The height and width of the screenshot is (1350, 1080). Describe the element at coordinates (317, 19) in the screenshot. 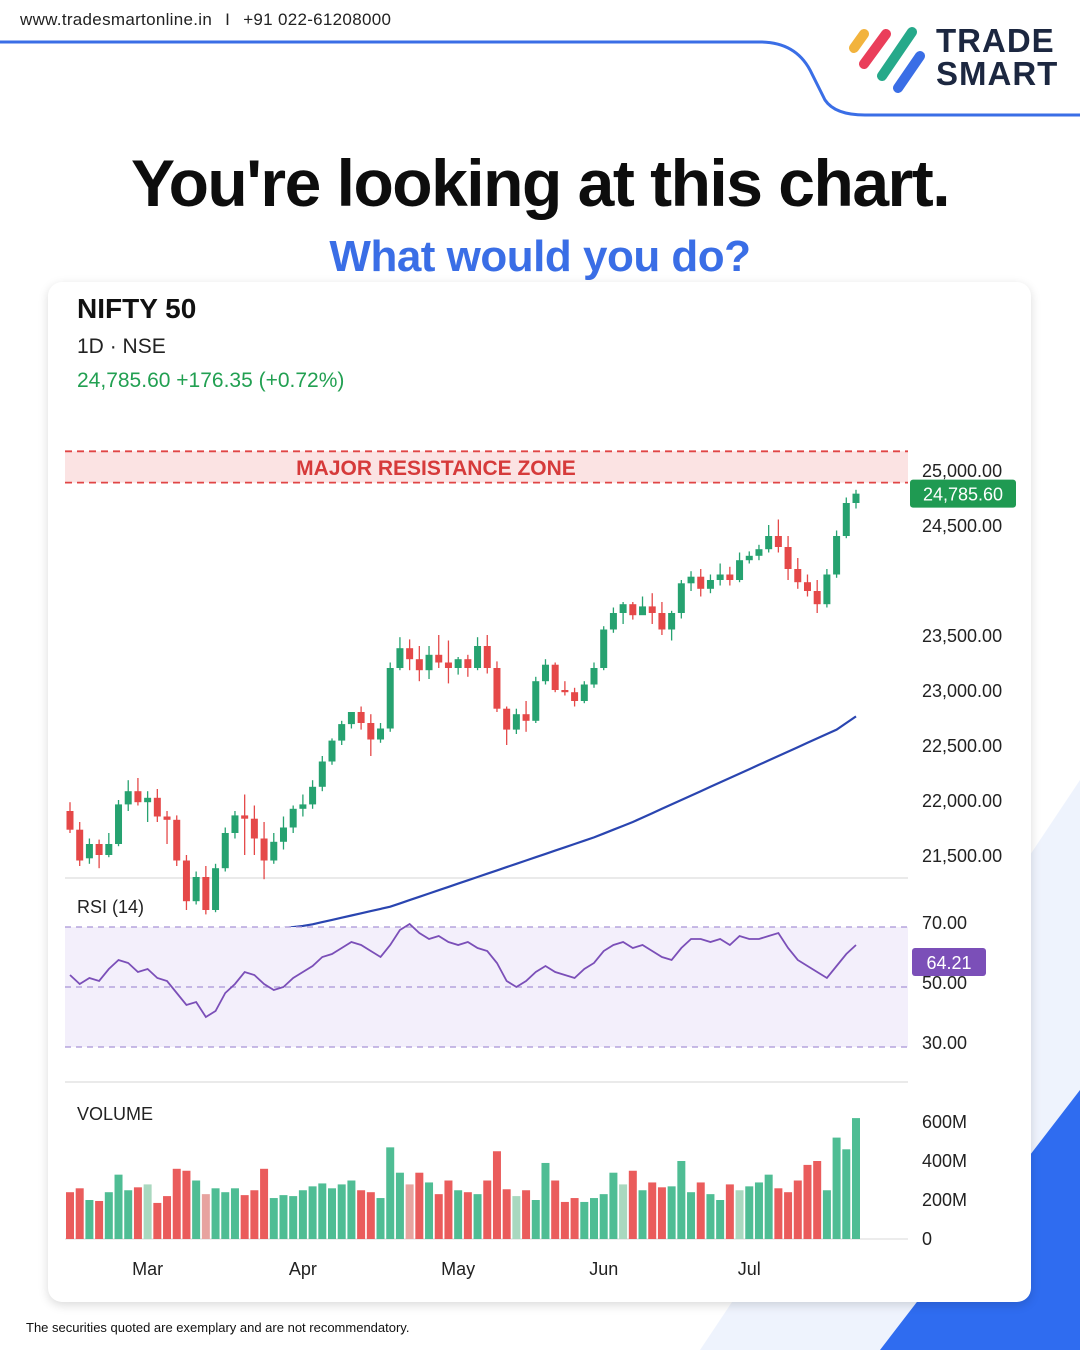

I see `phone-number: +91 022-61208000` at that location.